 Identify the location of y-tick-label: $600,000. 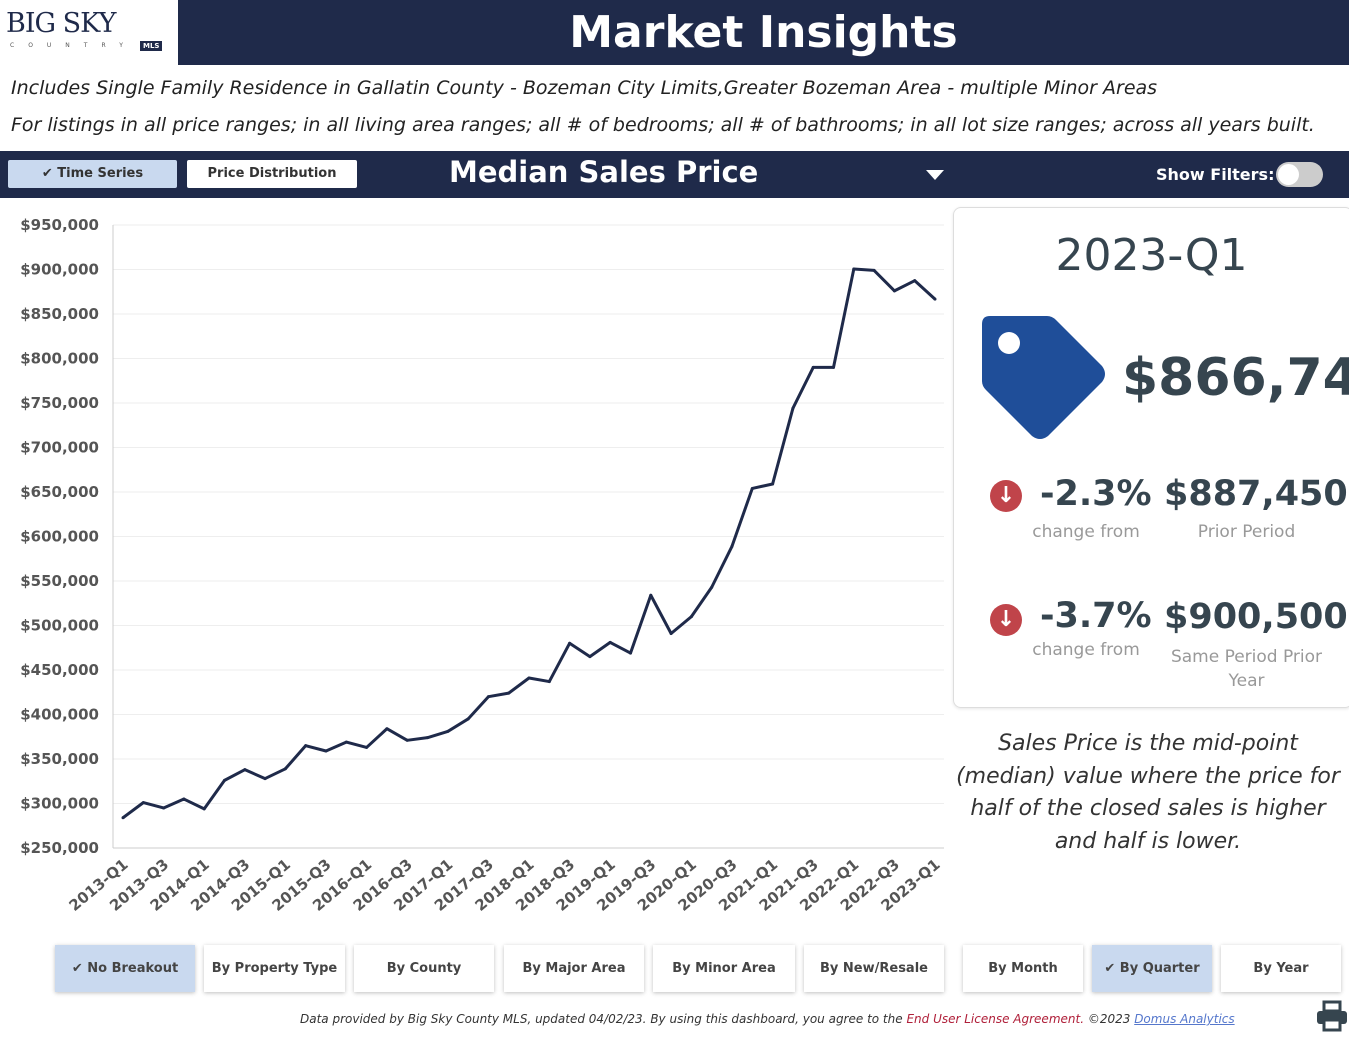
(59, 537).